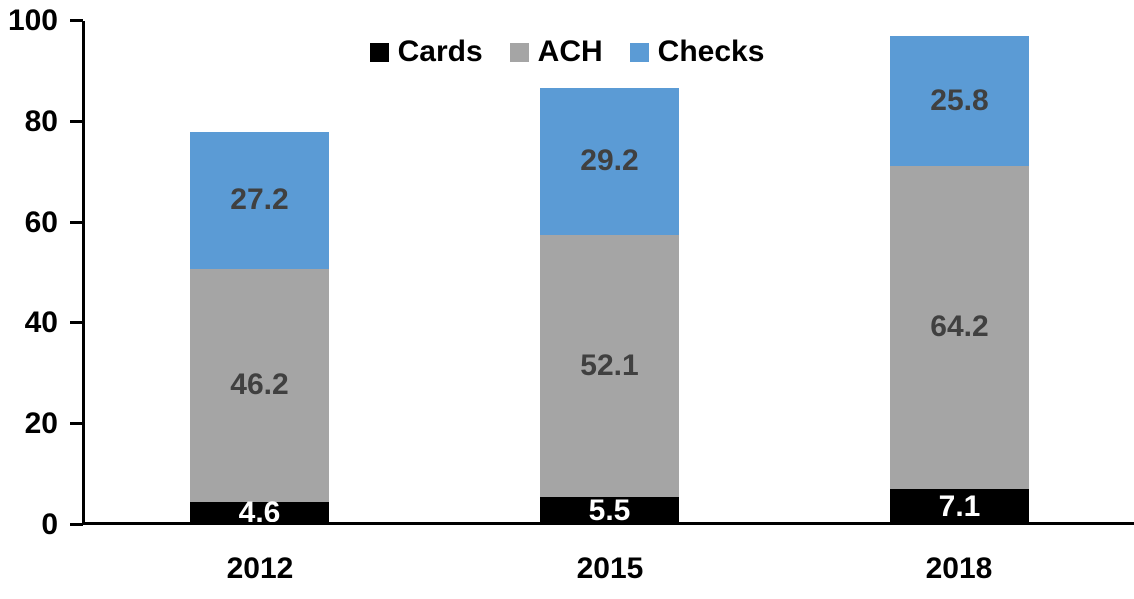 This screenshot has height=599, width=1134. I want to click on legend-item-cards: Cards, so click(426, 51).